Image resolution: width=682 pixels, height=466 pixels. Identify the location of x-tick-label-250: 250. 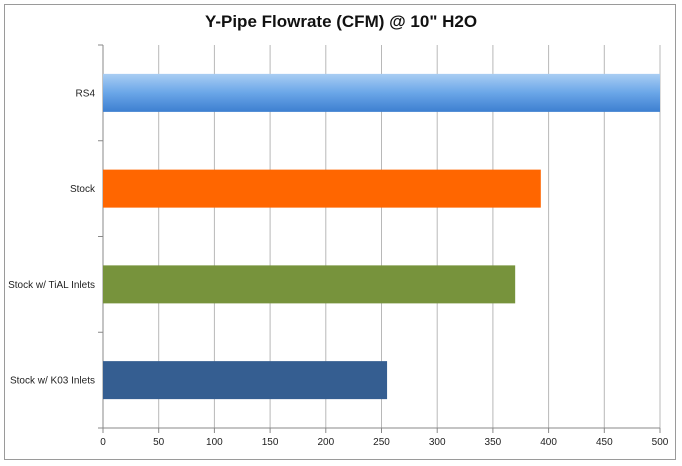
(381, 442).